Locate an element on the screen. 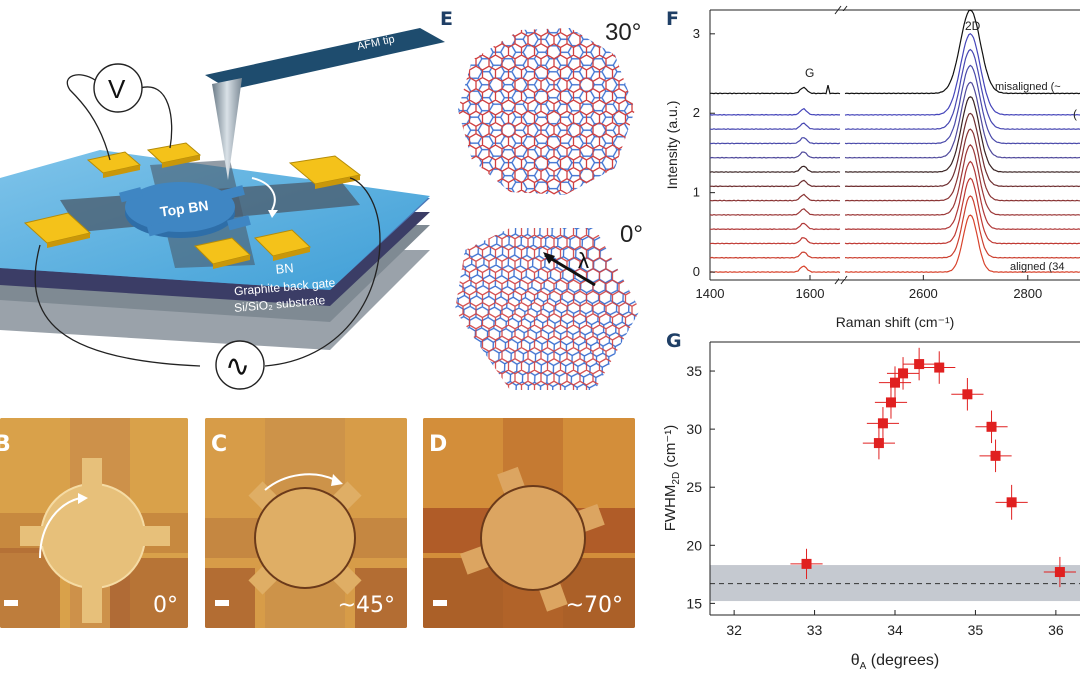 The width and height of the screenshot is (1080, 675). moire-lattice-figure: 30° 0° λ is located at coordinates (549, 204).